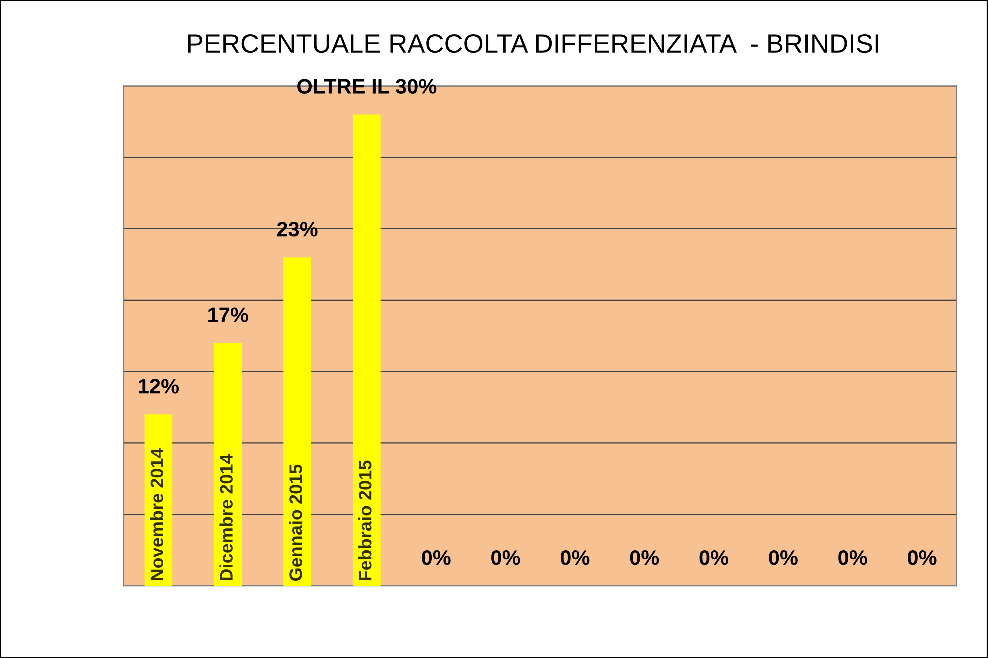 This screenshot has height=658, width=988. I want to click on x-tick-label: Novembre 2014, so click(157, 514).